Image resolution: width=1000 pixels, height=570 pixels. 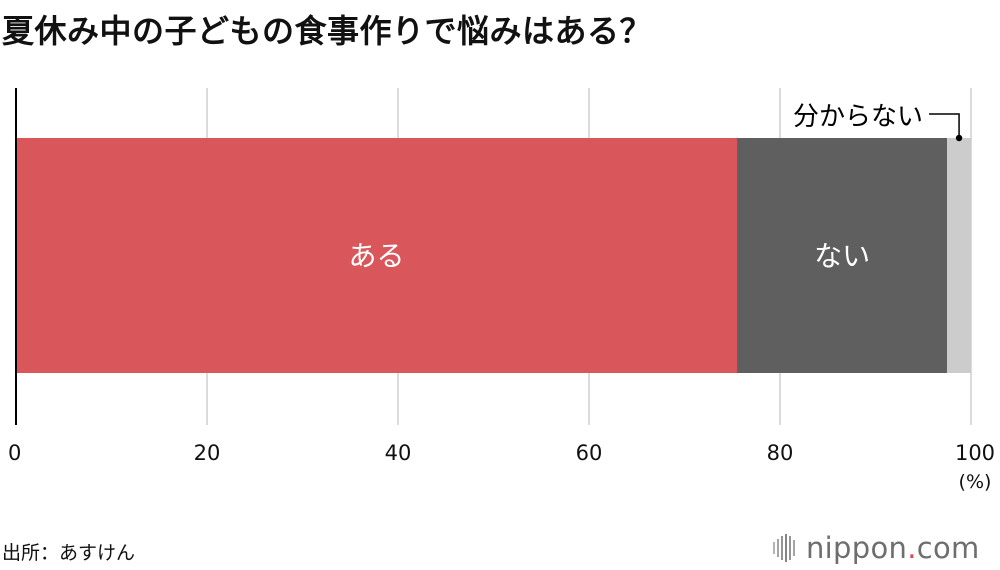 I want to click on logo-text: nippon.com, so click(x=893, y=548).